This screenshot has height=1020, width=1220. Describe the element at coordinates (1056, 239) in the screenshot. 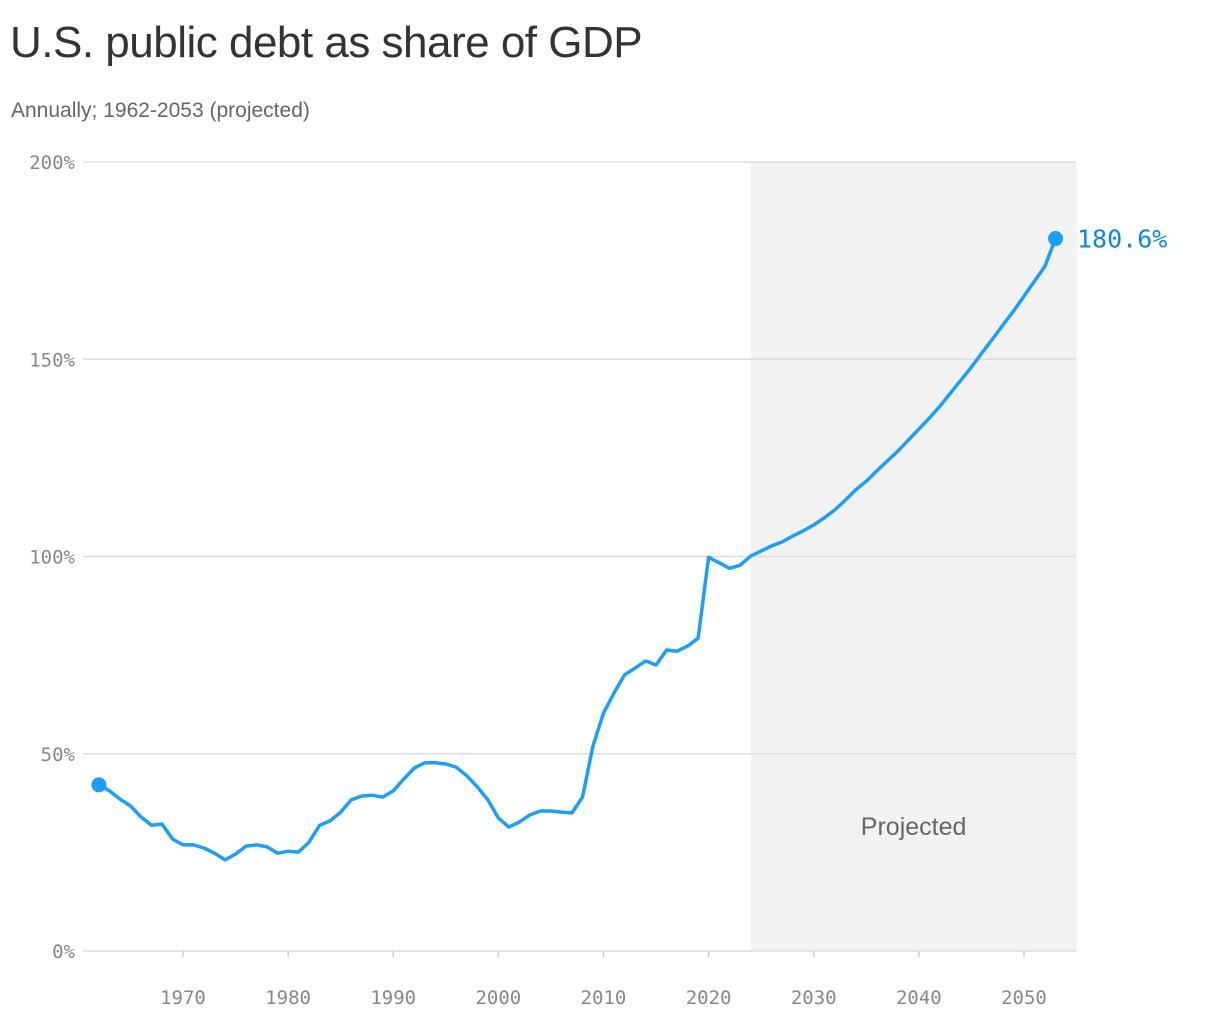

I see `end-point` at that location.